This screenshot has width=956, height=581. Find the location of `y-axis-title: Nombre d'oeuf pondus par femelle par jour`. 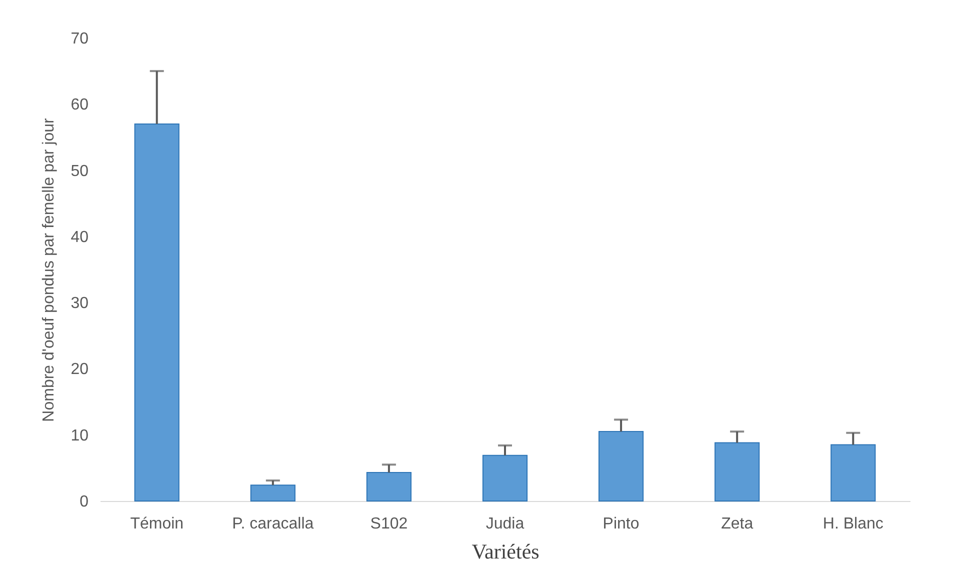

y-axis-title: Nombre d'oeuf pondus par femelle par jour is located at coordinates (49, 269).